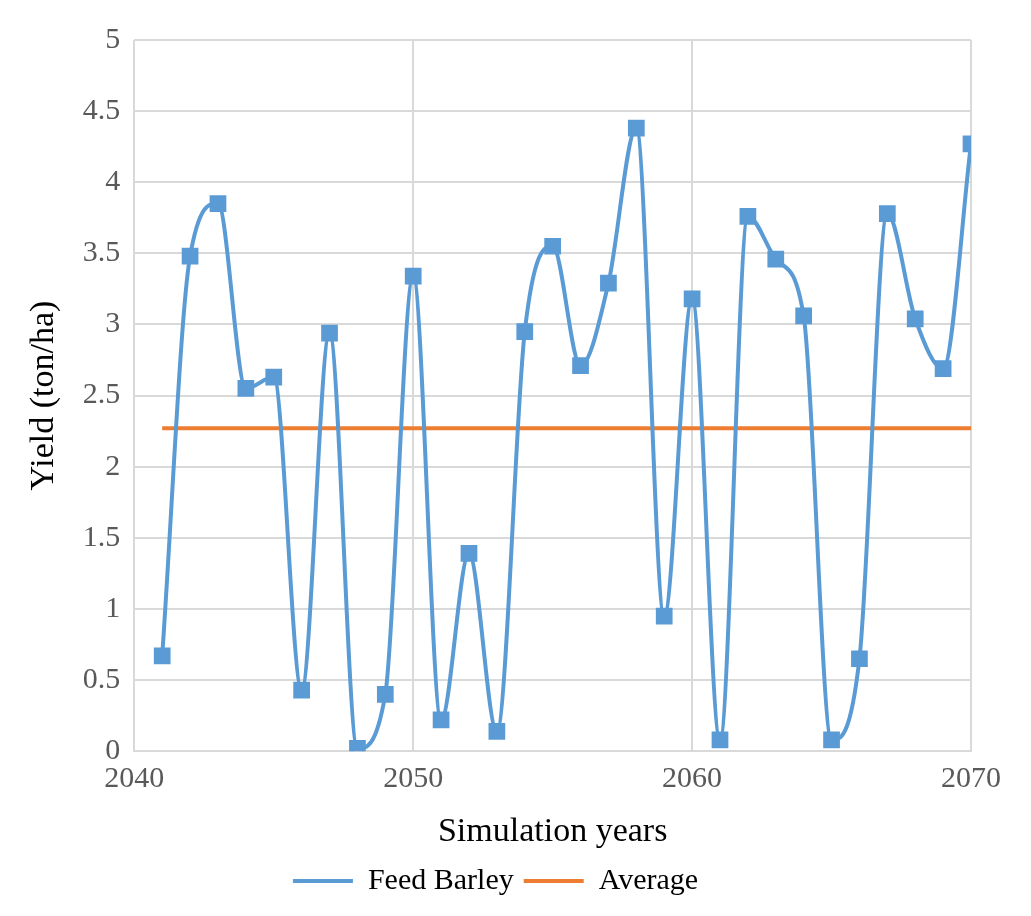  I want to click on x-tick-label: 2070, so click(971, 777).